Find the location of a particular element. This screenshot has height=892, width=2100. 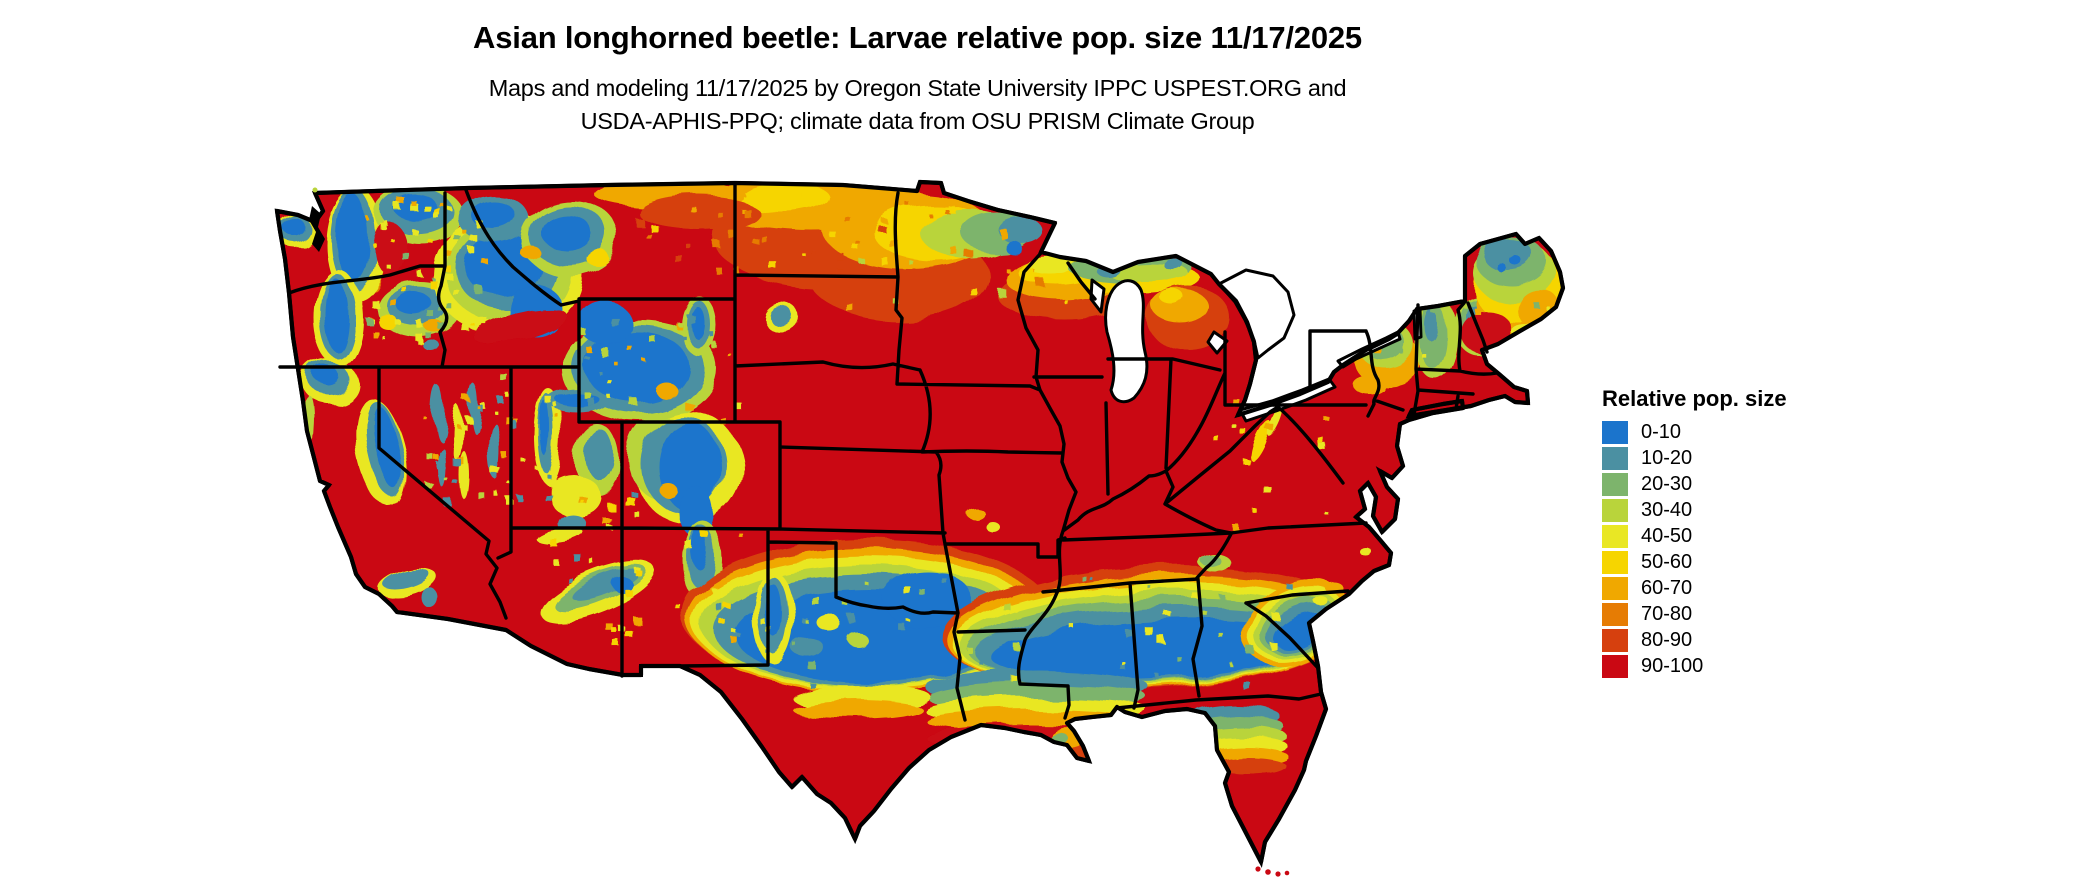

region-nv-range1 is located at coordinates (438, 412).